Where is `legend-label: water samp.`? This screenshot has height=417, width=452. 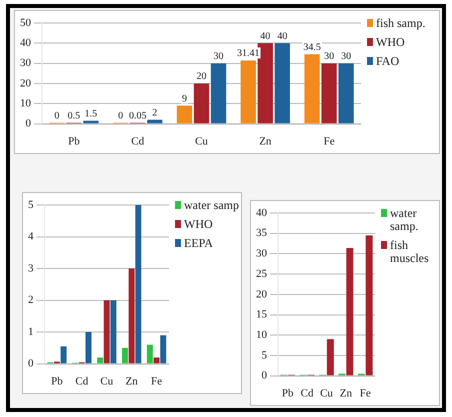 legend-label: water samp. is located at coordinates (405, 219).